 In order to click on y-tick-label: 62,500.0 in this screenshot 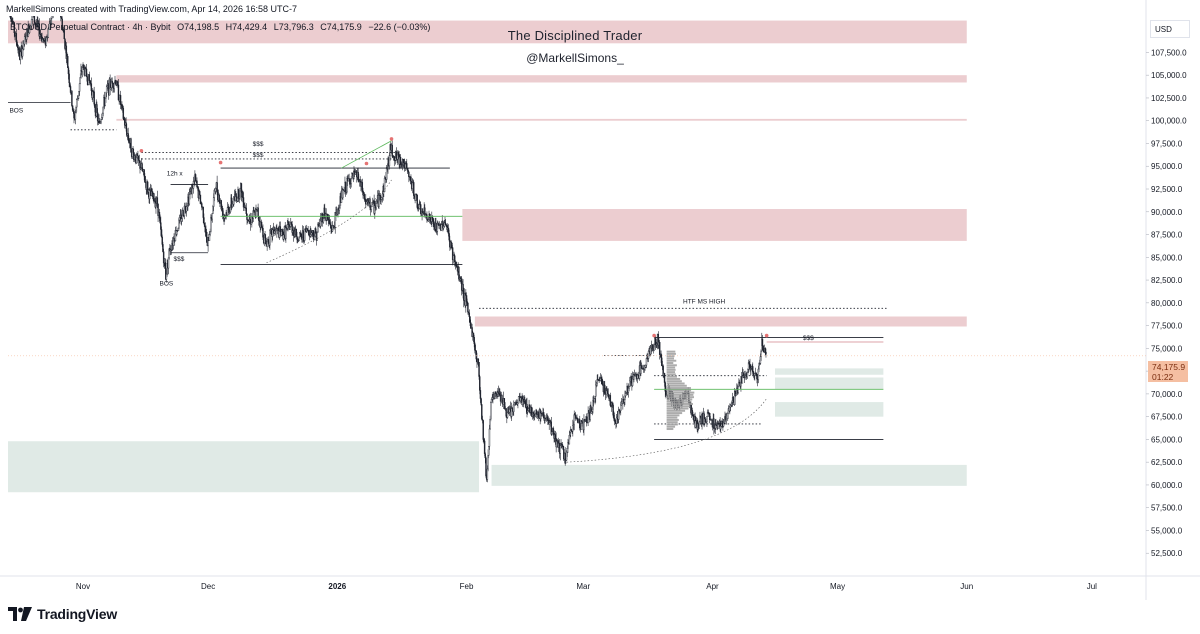, I will do `click(1167, 462)`.